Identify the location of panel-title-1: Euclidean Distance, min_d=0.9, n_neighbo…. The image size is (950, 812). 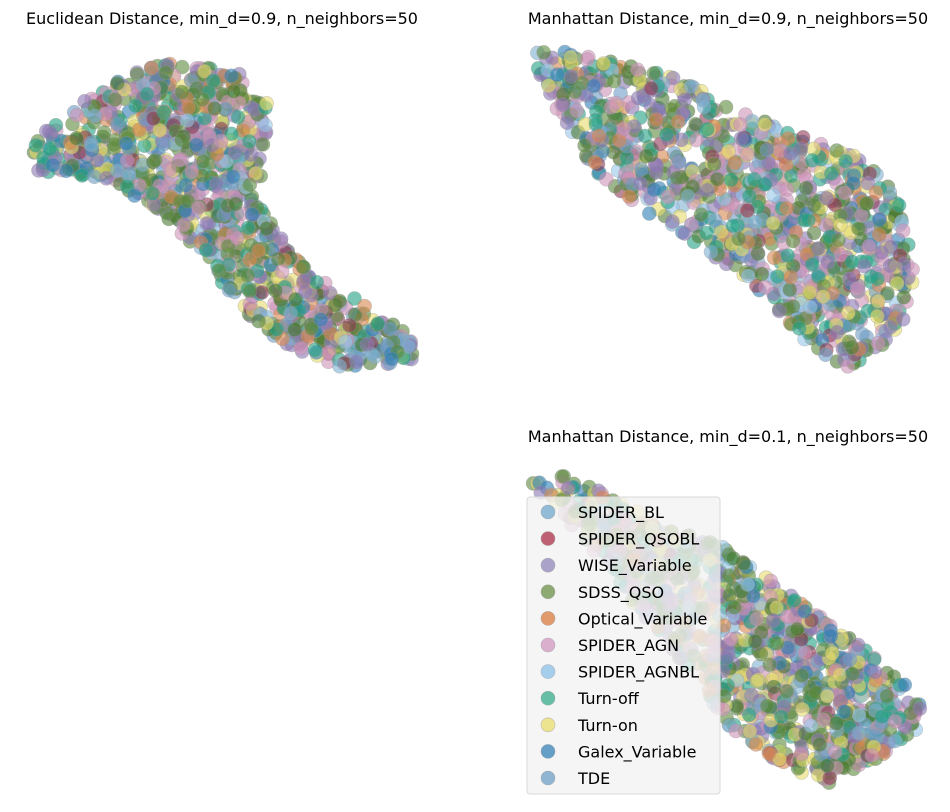
(222, 19).